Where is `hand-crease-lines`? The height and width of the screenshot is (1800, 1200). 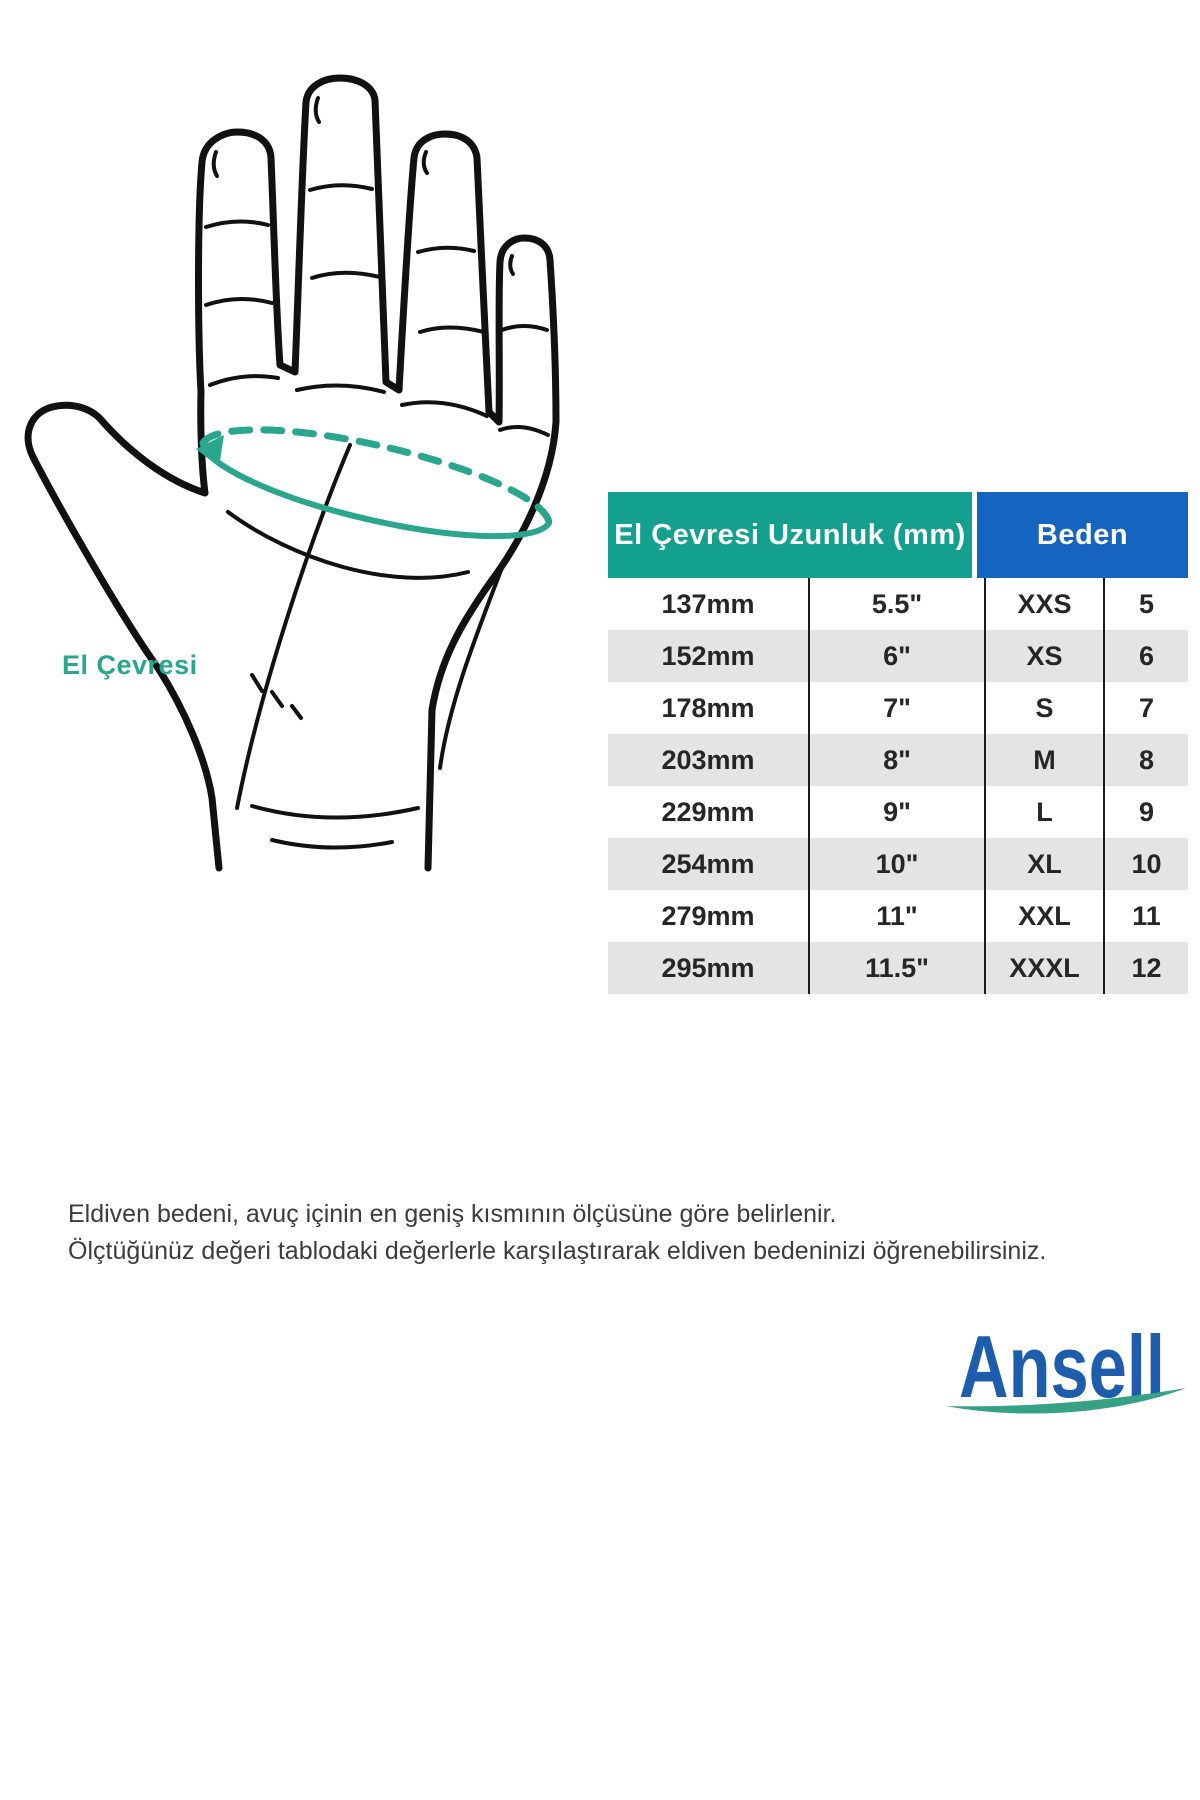 hand-crease-lines is located at coordinates (377, 473).